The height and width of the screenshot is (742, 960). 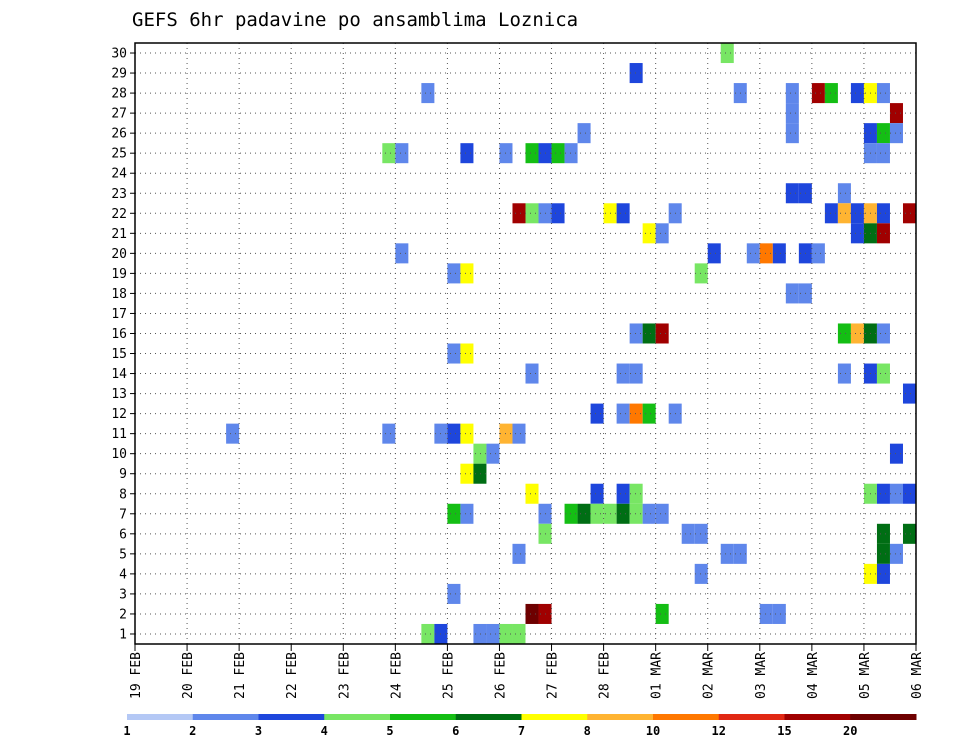 I want to click on colorbar-label: 10, so click(x=653, y=731).